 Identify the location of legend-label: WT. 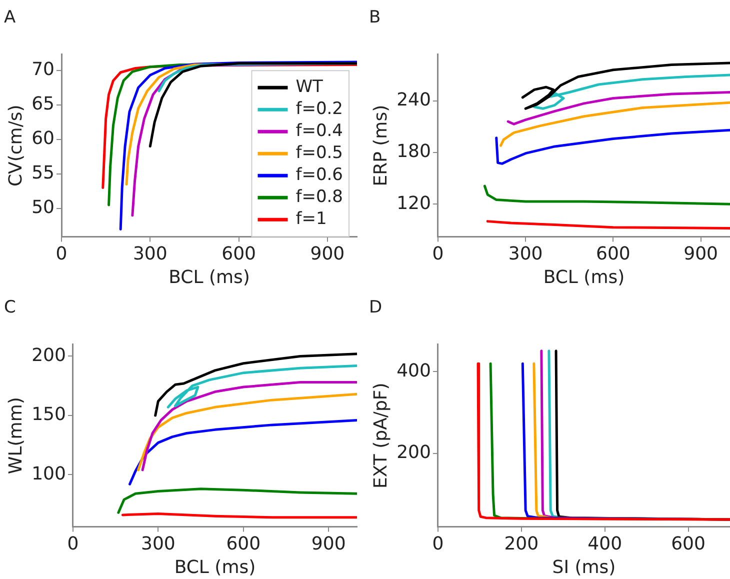
(310, 87).